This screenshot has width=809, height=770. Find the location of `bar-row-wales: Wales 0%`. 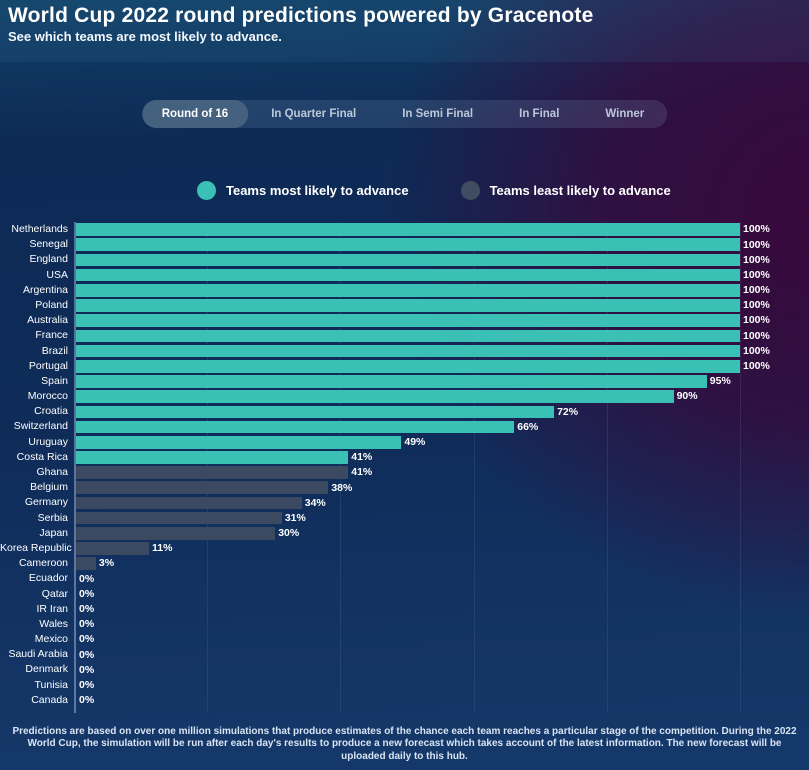

bar-row-wales: Wales 0% is located at coordinates (404, 624).